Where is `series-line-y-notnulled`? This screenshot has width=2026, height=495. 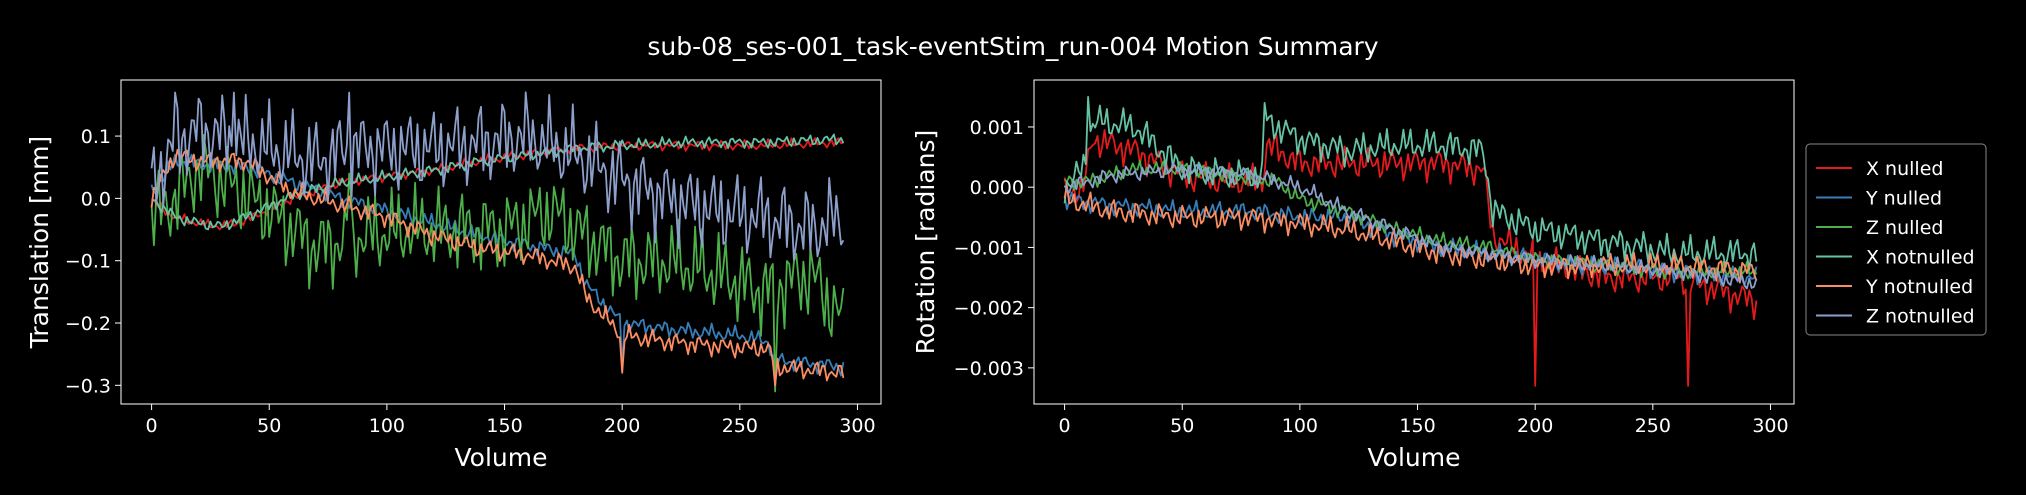
series-line-y-notnulled is located at coordinates (1410, 234).